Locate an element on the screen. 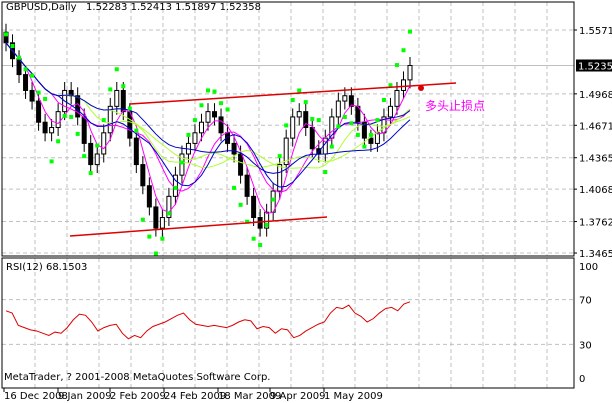  symbol-timeframe: GBPUSD,Daily is located at coordinates (41, 7).